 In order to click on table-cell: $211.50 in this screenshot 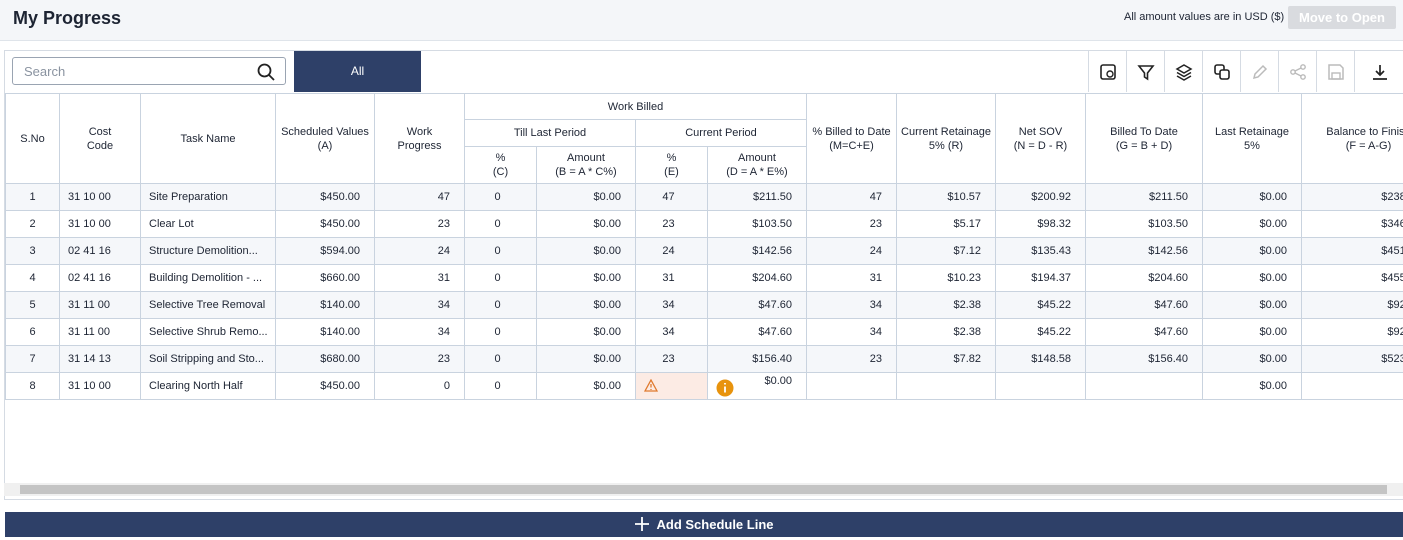, I will do `click(757, 197)`.